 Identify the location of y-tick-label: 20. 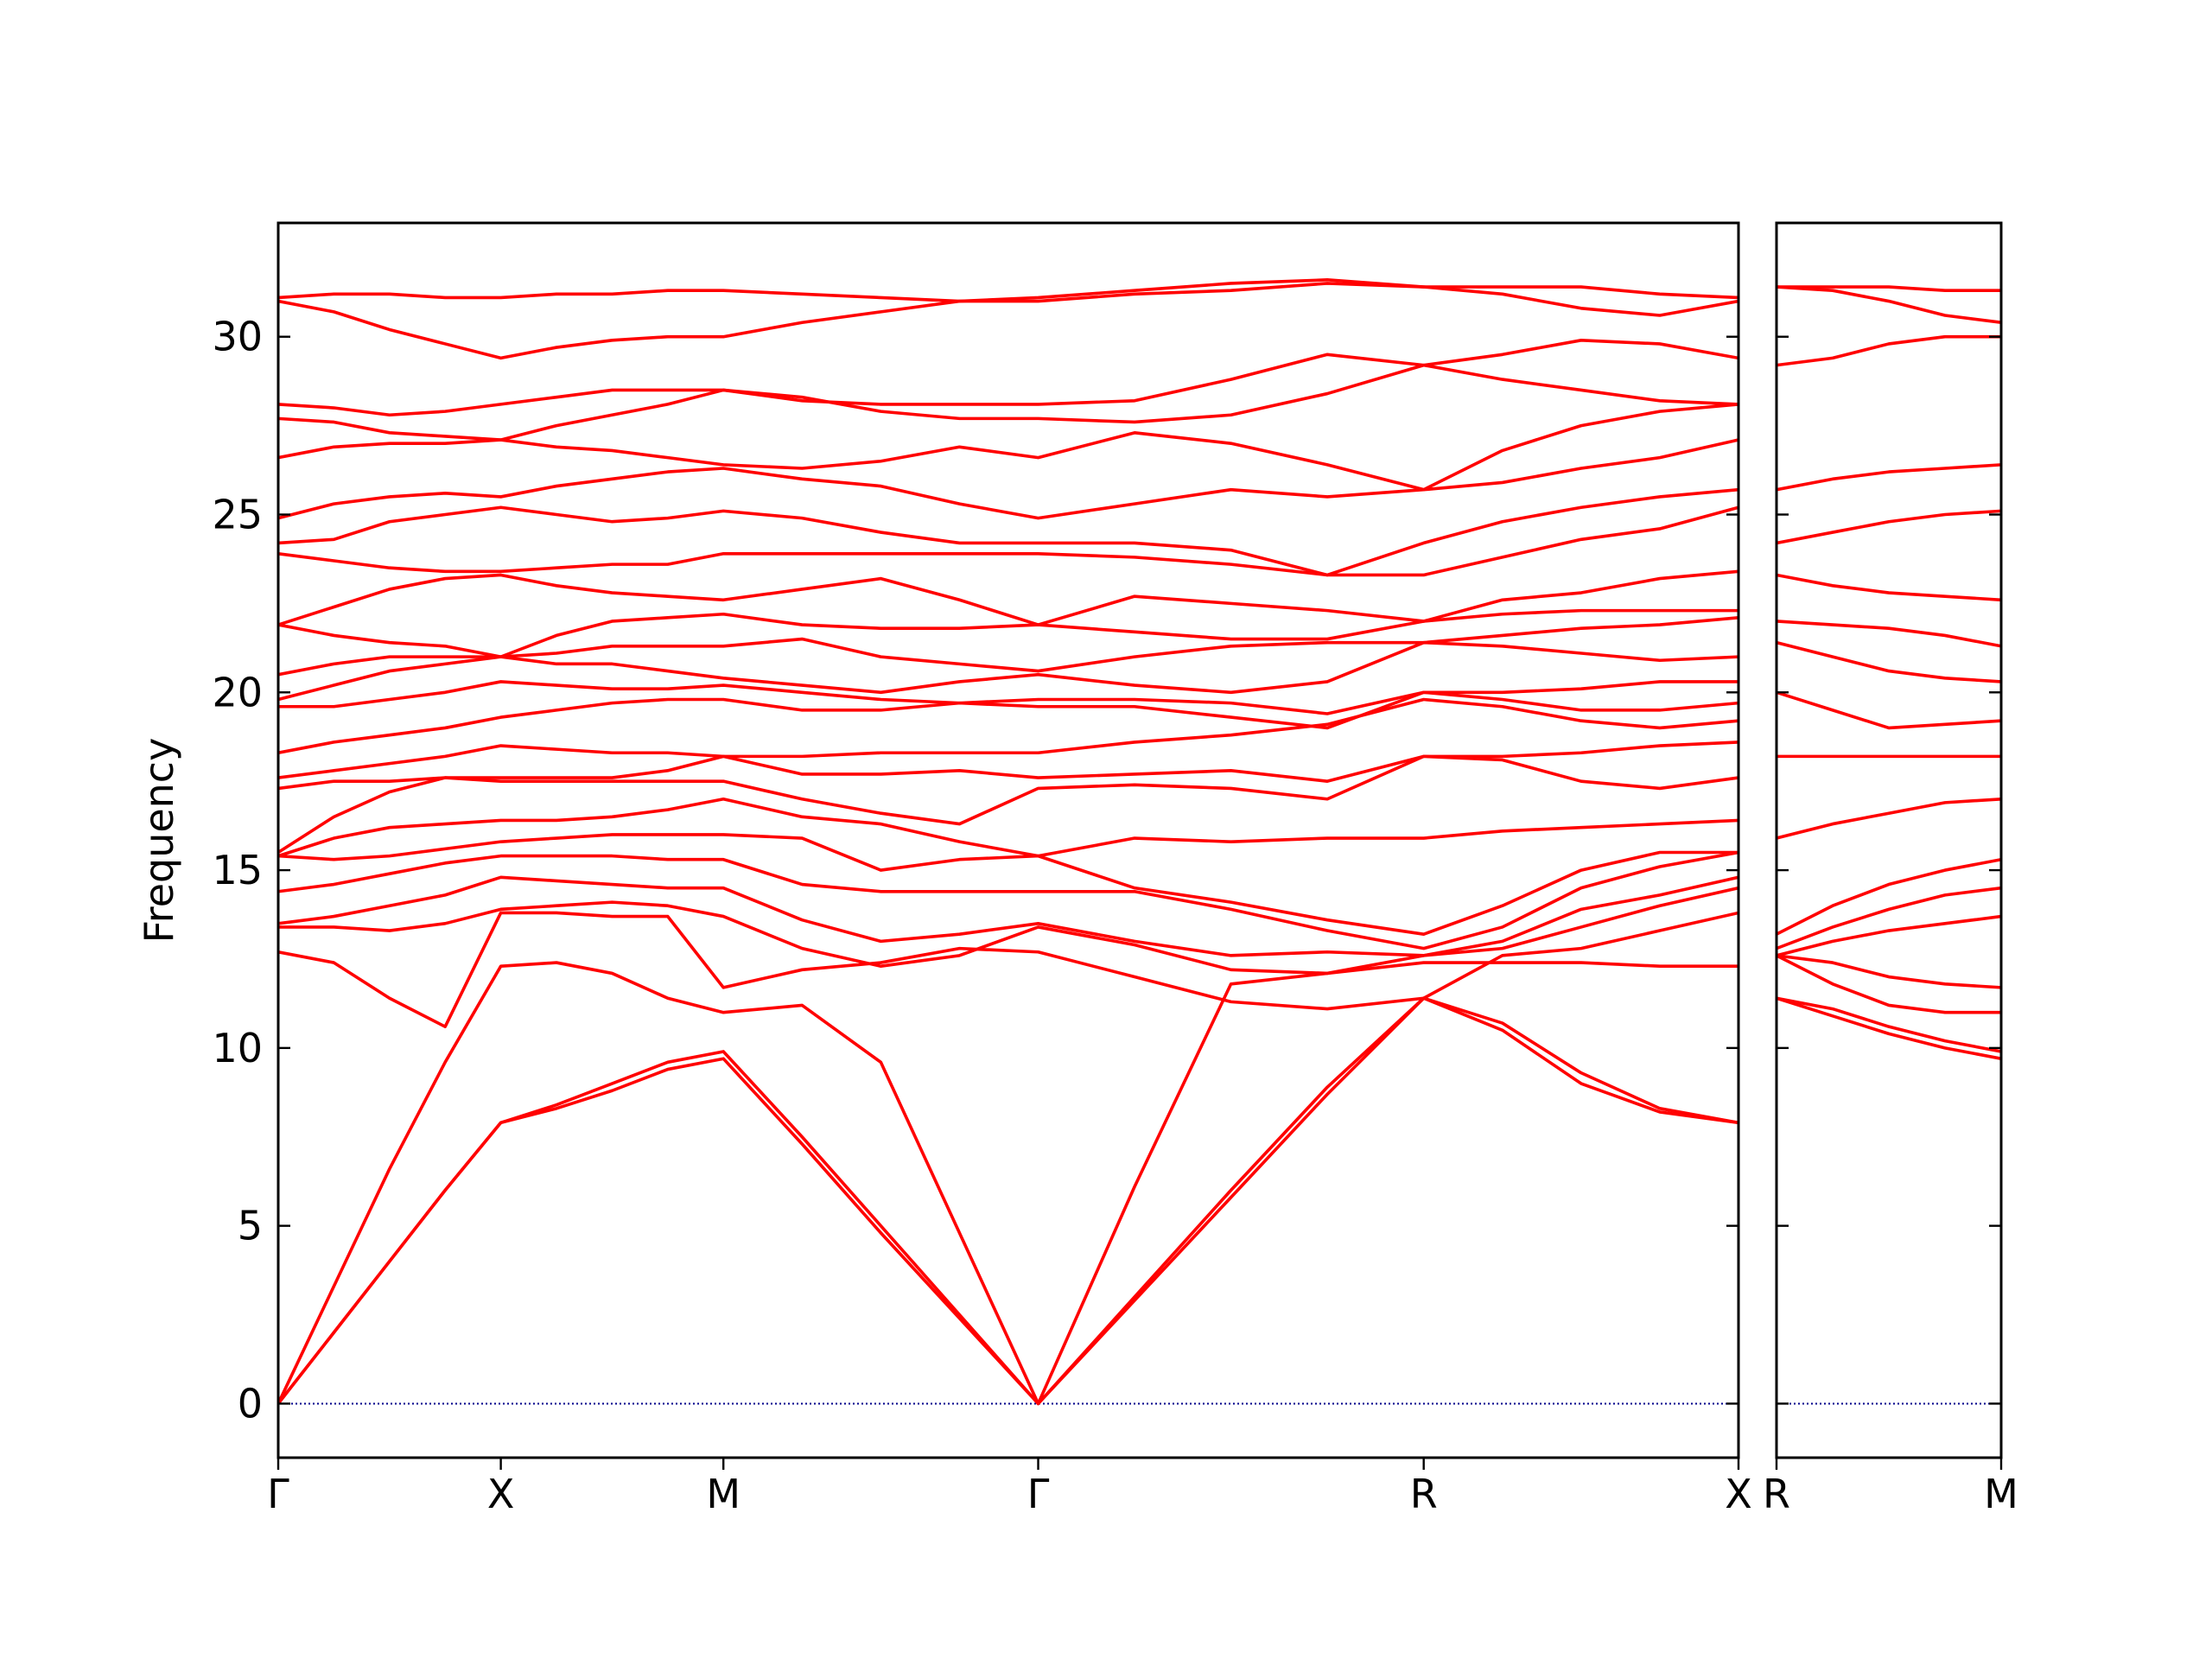
(237, 692).